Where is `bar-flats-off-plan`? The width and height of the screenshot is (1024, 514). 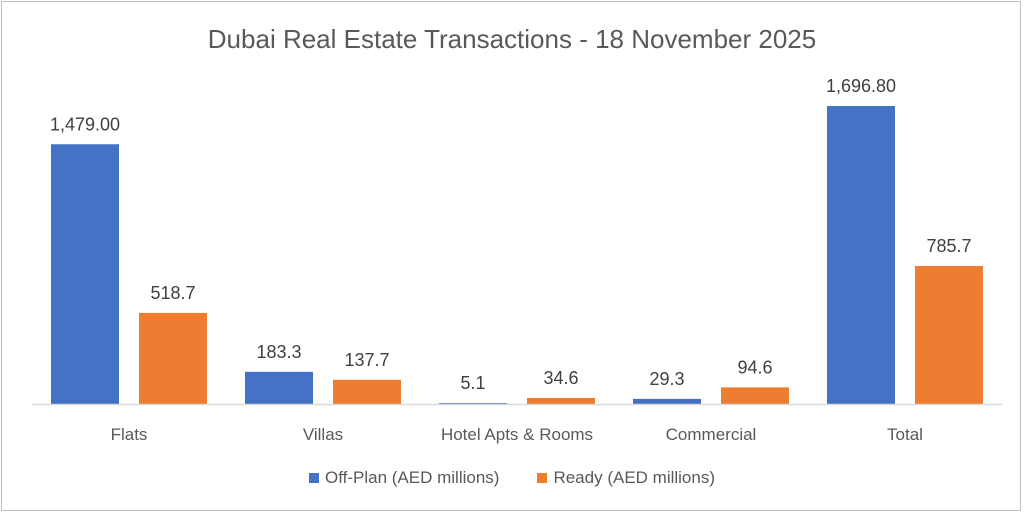
bar-flats-off-plan is located at coordinates (85, 274).